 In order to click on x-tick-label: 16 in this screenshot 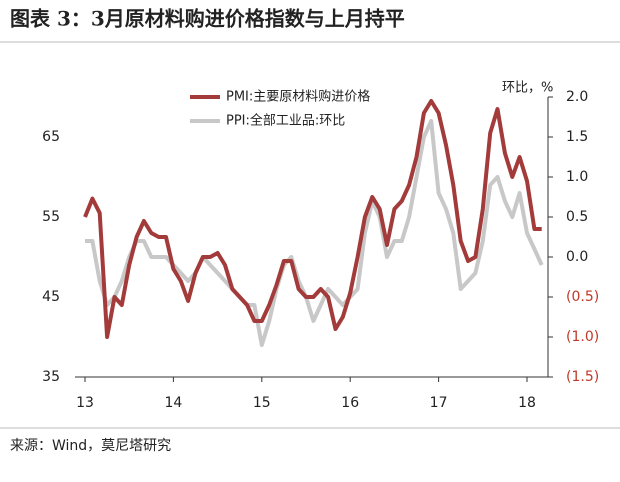, I will do `click(350, 403)`.